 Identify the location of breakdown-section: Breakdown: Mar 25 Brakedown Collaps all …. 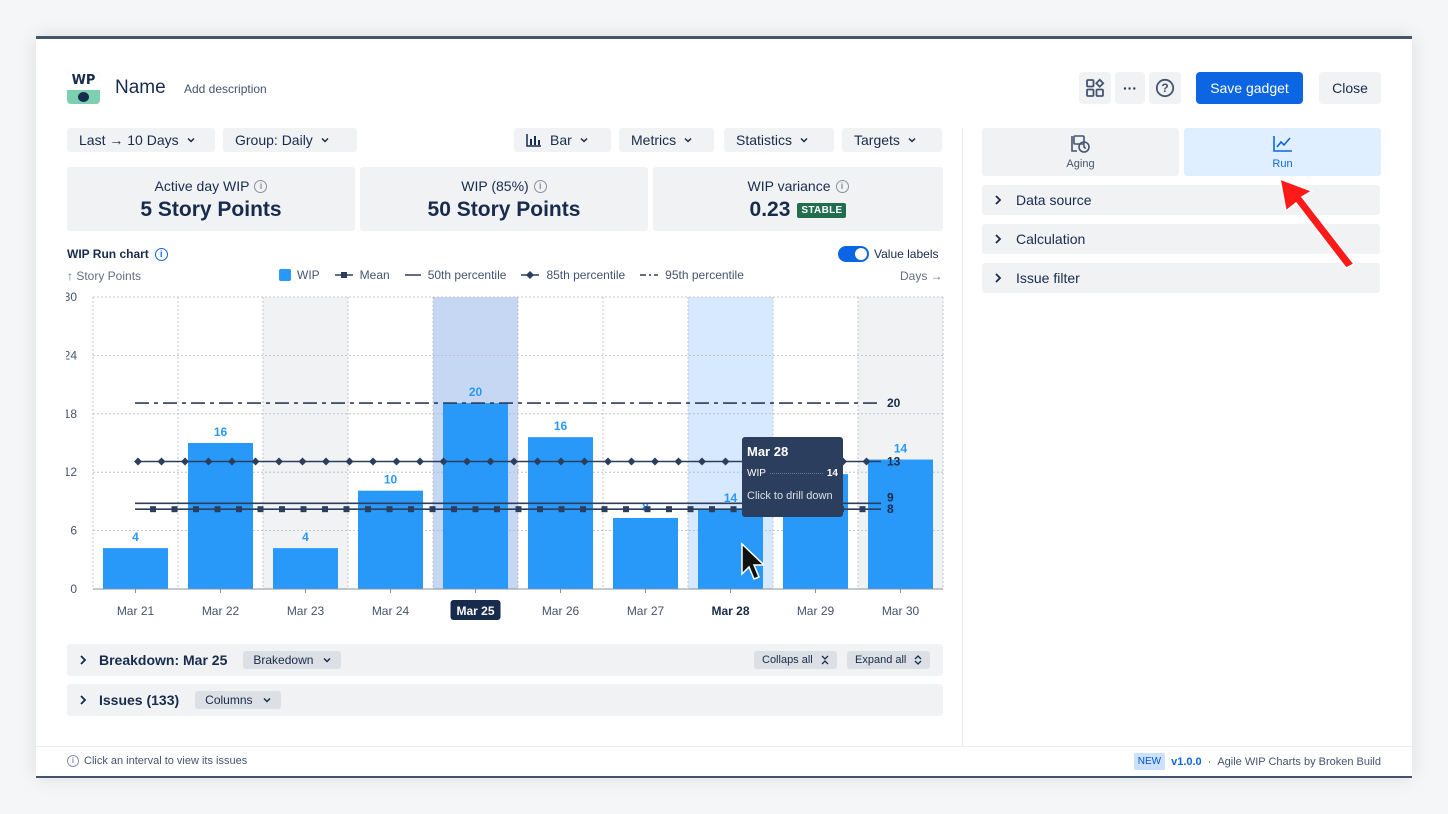
(505, 660).